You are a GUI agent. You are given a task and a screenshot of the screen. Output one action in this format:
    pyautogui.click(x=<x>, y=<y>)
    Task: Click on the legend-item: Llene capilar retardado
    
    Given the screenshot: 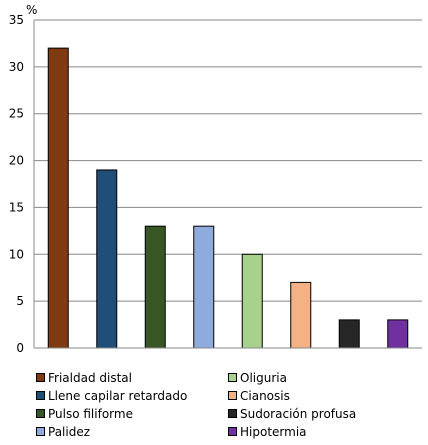 What is the action you would take?
    pyautogui.click(x=111, y=396)
    